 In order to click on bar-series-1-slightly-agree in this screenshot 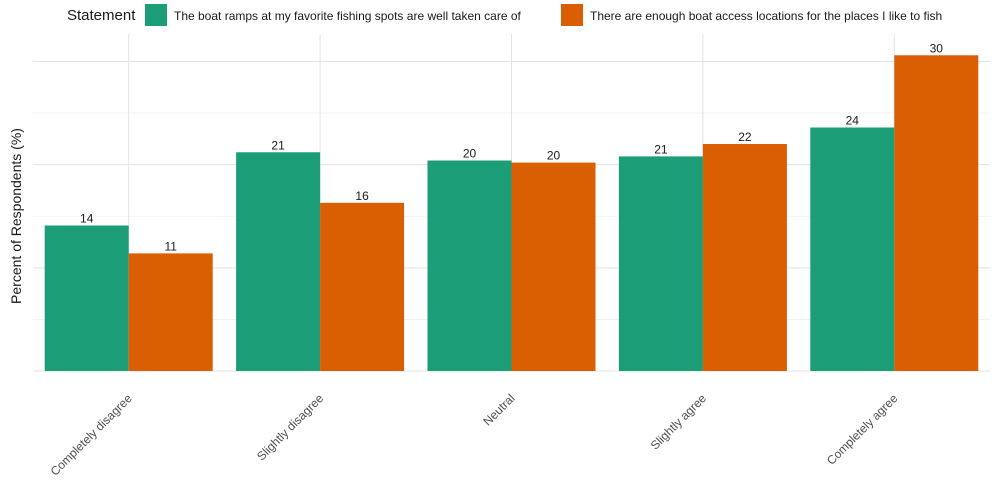, I will do `click(660, 263)`.